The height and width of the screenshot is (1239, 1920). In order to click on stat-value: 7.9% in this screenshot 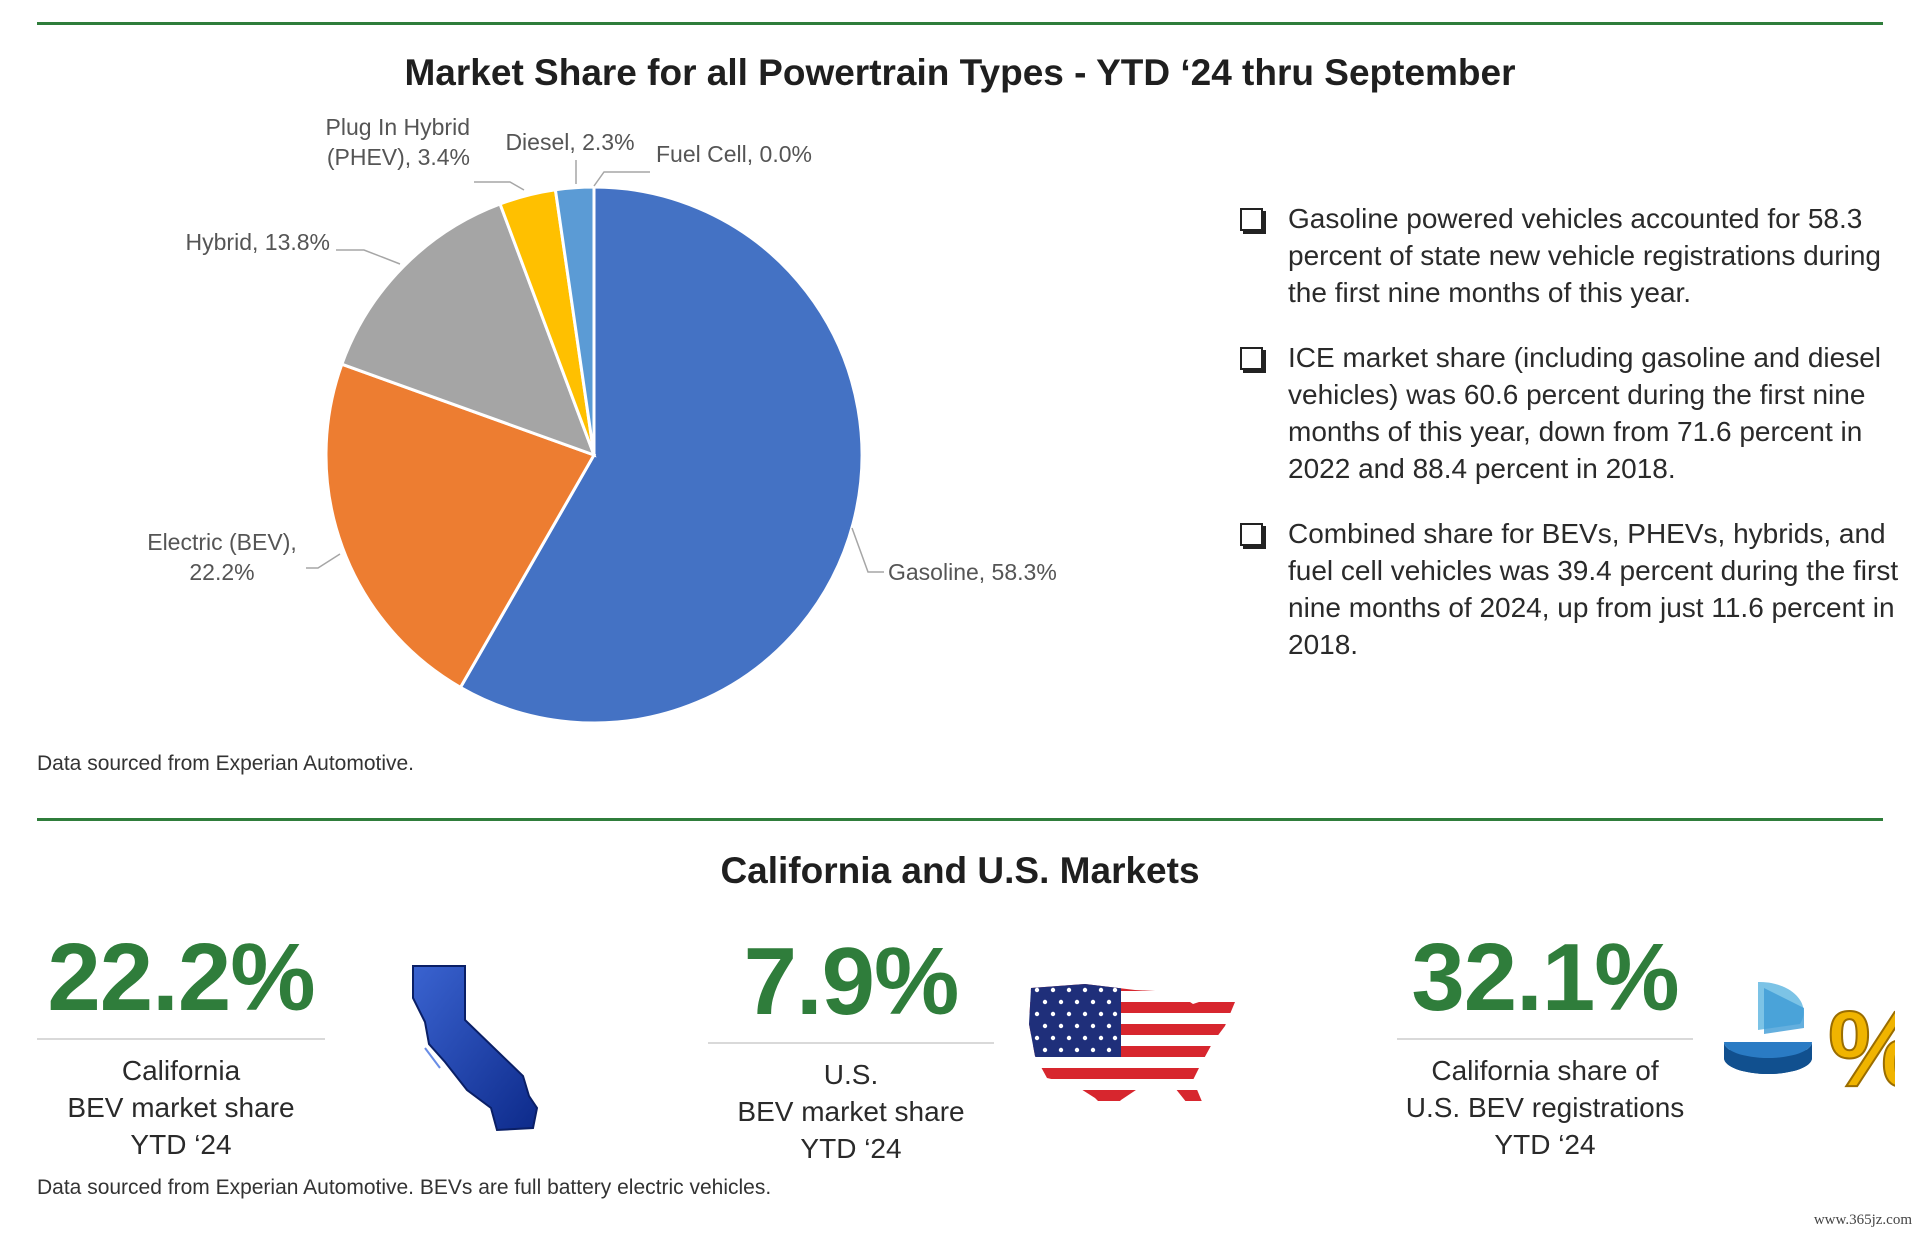, I will do `click(851, 981)`.